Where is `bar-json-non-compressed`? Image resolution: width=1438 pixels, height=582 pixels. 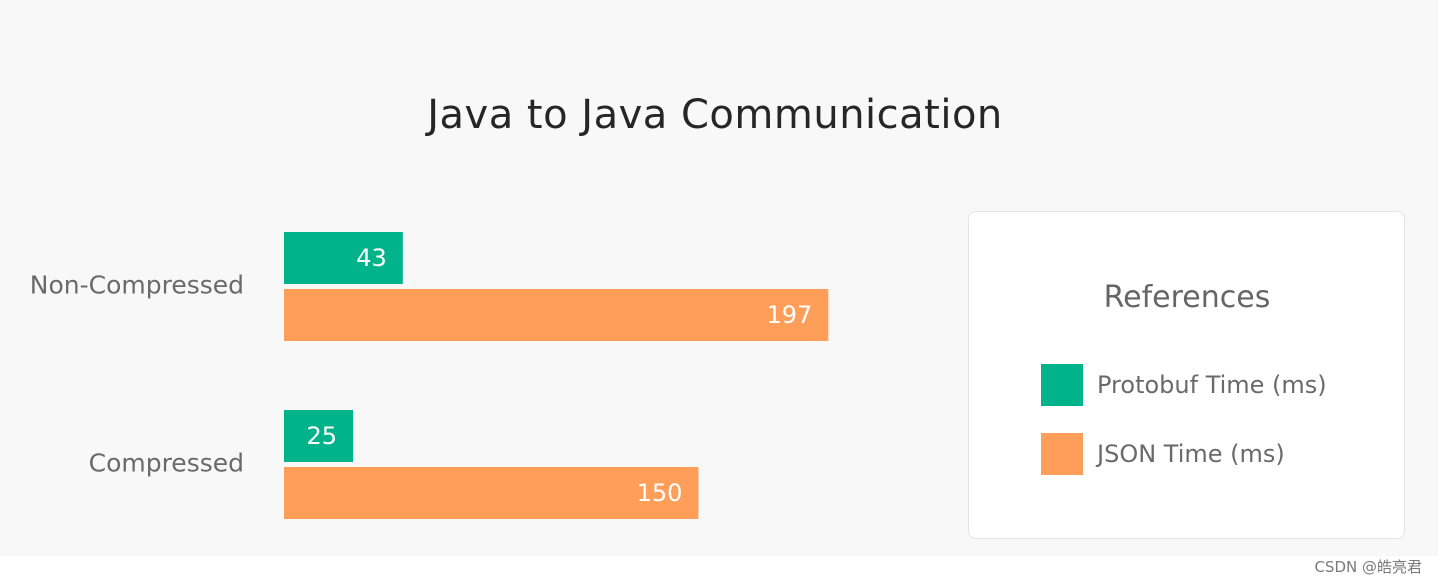
bar-json-non-compressed is located at coordinates (556, 315).